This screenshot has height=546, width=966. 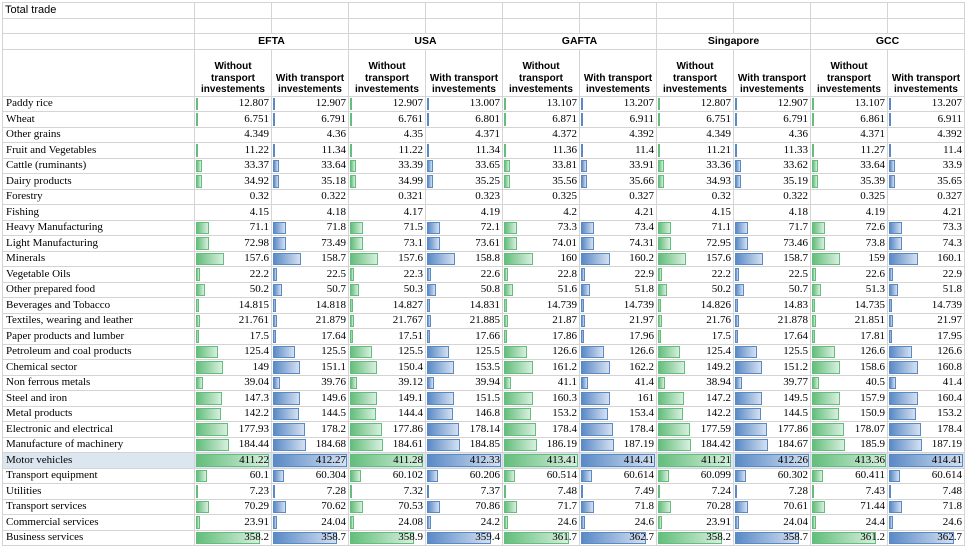 I want to click on value-cell: 6.861, so click(x=849, y=119).